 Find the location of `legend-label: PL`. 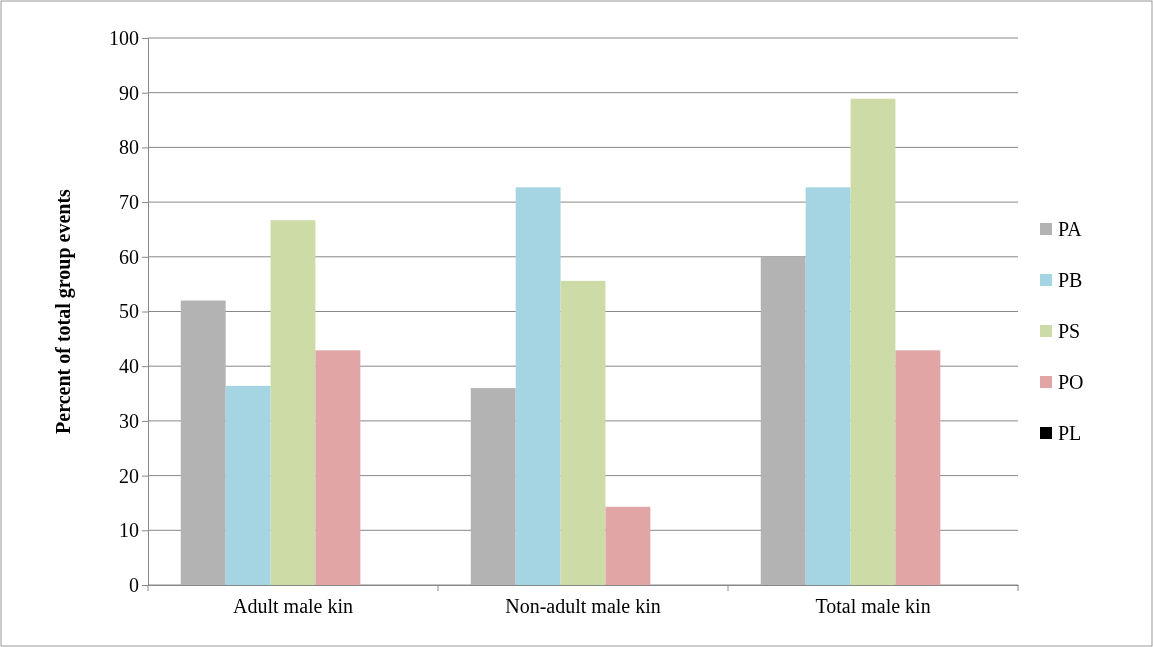

legend-label: PL is located at coordinates (1070, 433).